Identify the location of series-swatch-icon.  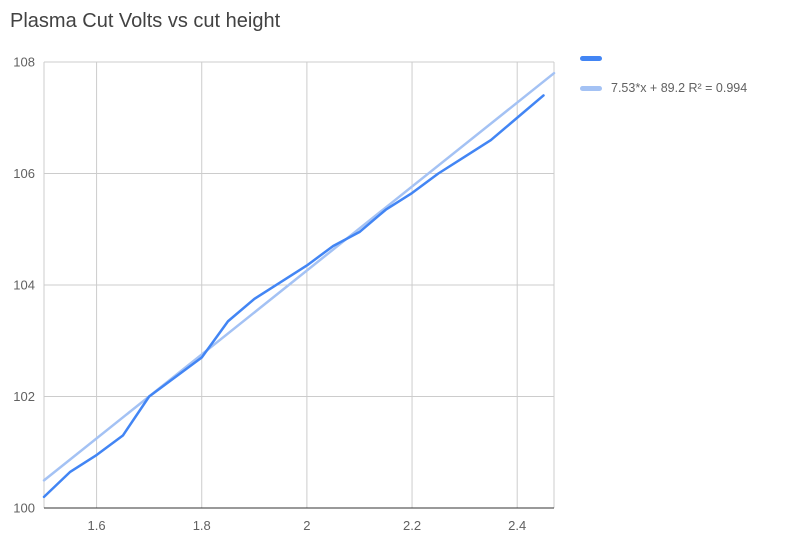
(591, 58).